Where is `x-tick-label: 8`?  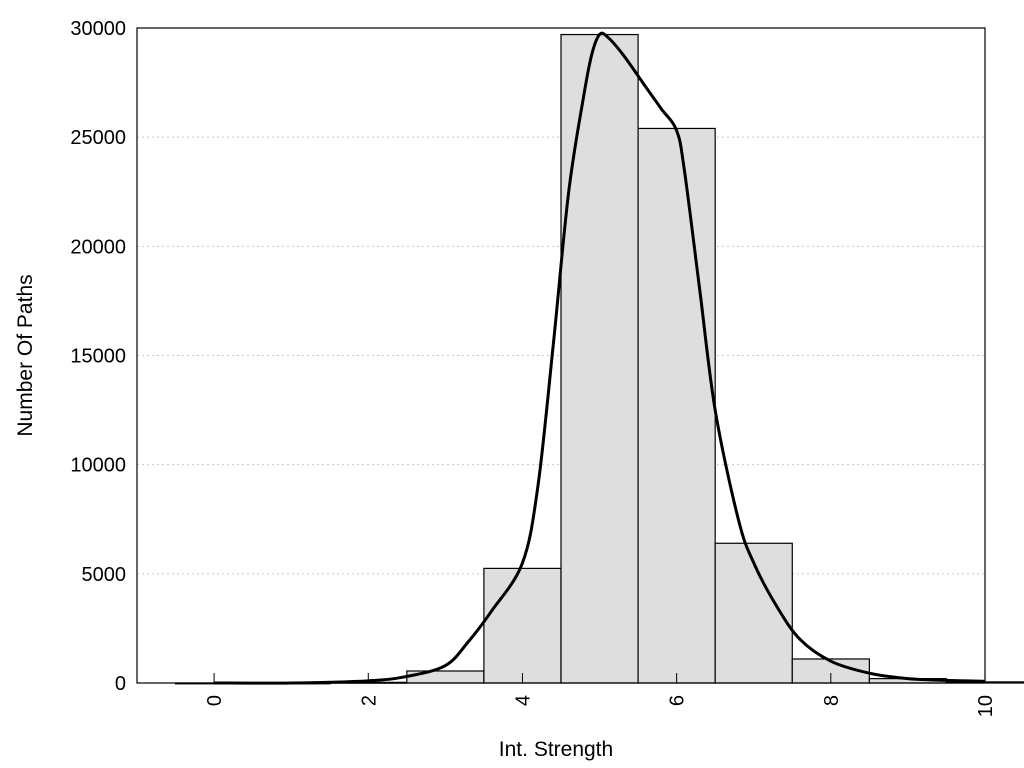 x-tick-label: 8 is located at coordinates (832, 700).